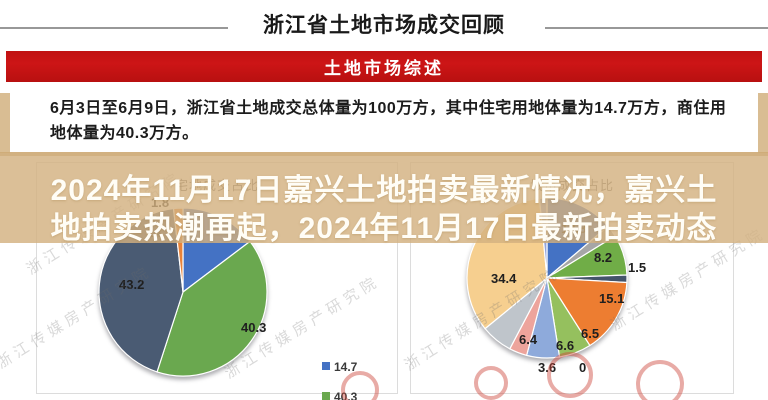  I want to click on section-banner: 土地市场综述, so click(384, 66).